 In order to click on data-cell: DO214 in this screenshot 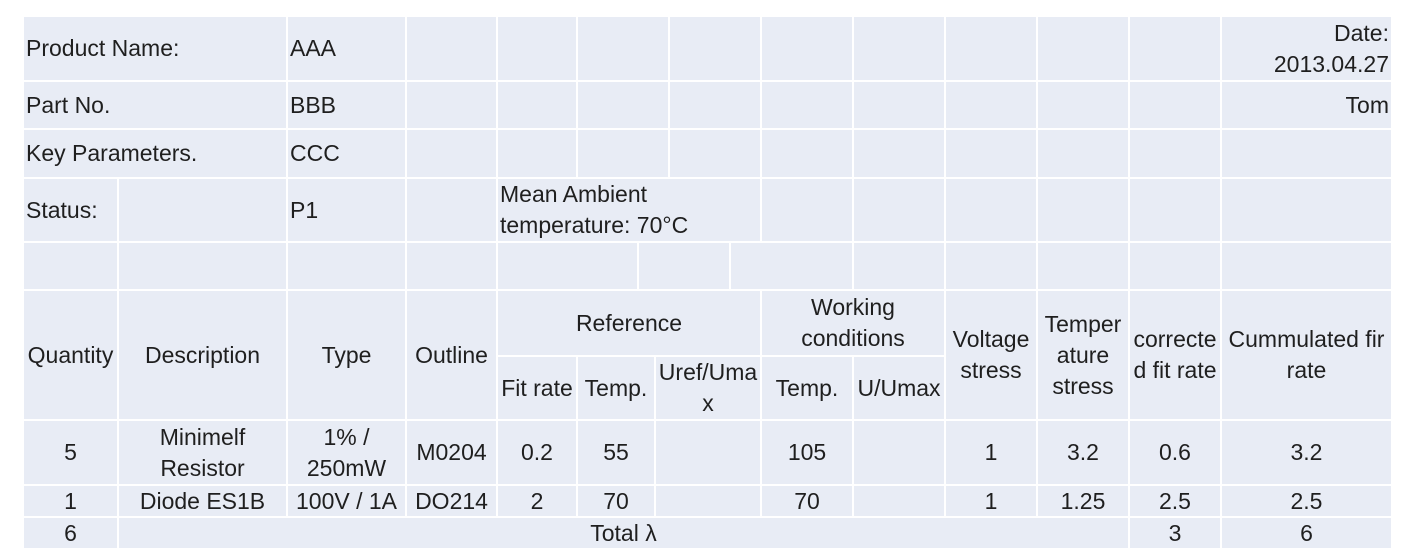, I will do `click(451, 501)`.